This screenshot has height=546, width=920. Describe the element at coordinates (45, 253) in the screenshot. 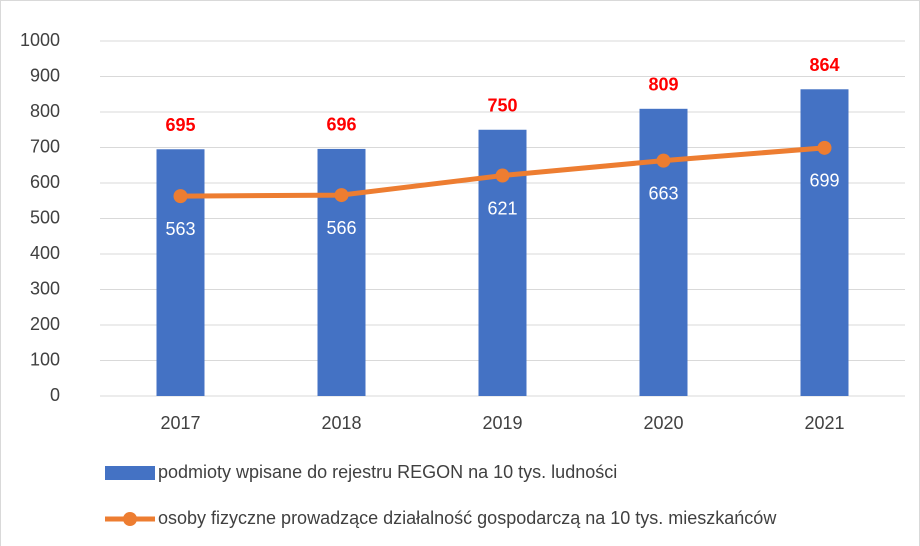

I see `y-tick-label: 400` at that location.